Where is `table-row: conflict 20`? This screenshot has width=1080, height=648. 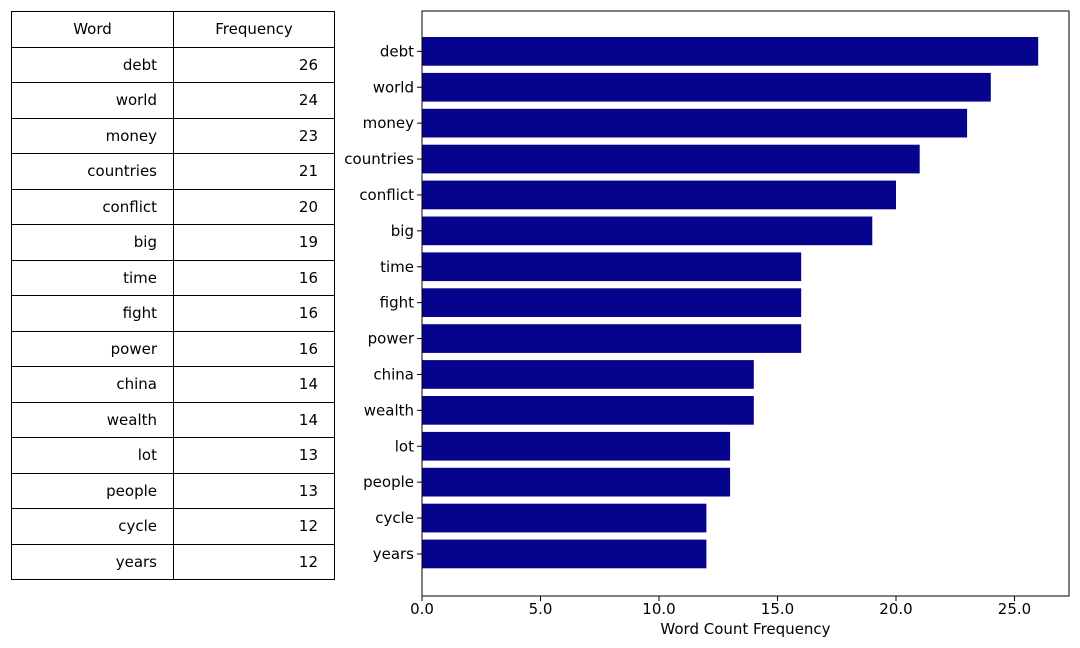 table-row: conflict 20 is located at coordinates (173, 206).